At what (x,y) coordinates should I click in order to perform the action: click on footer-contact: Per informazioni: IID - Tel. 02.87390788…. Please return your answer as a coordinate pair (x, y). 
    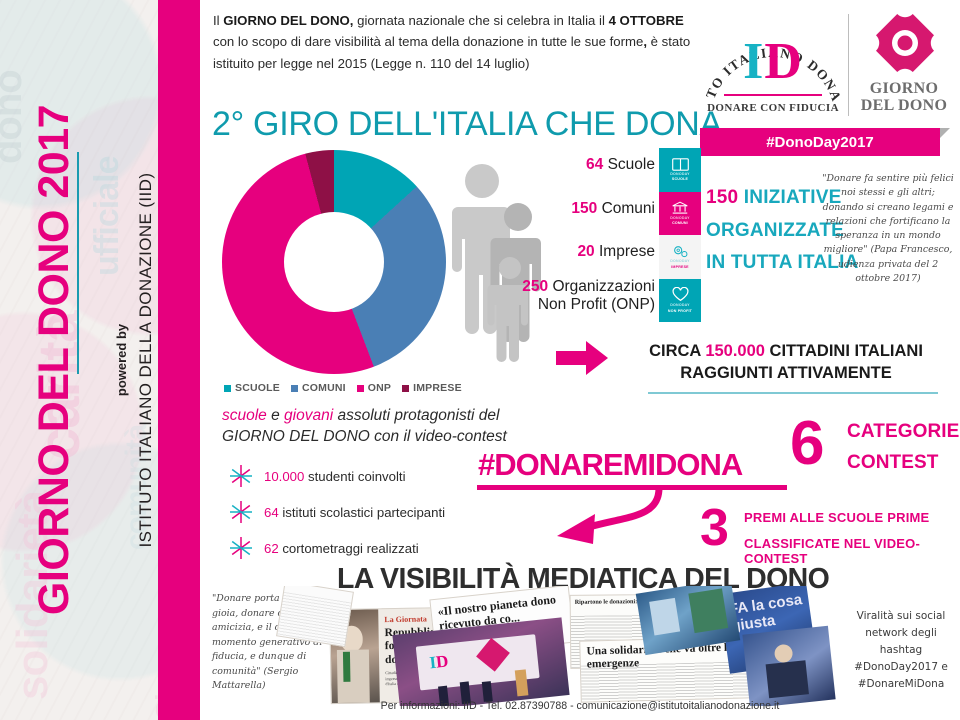
    Looking at the image, I should click on (580, 706).